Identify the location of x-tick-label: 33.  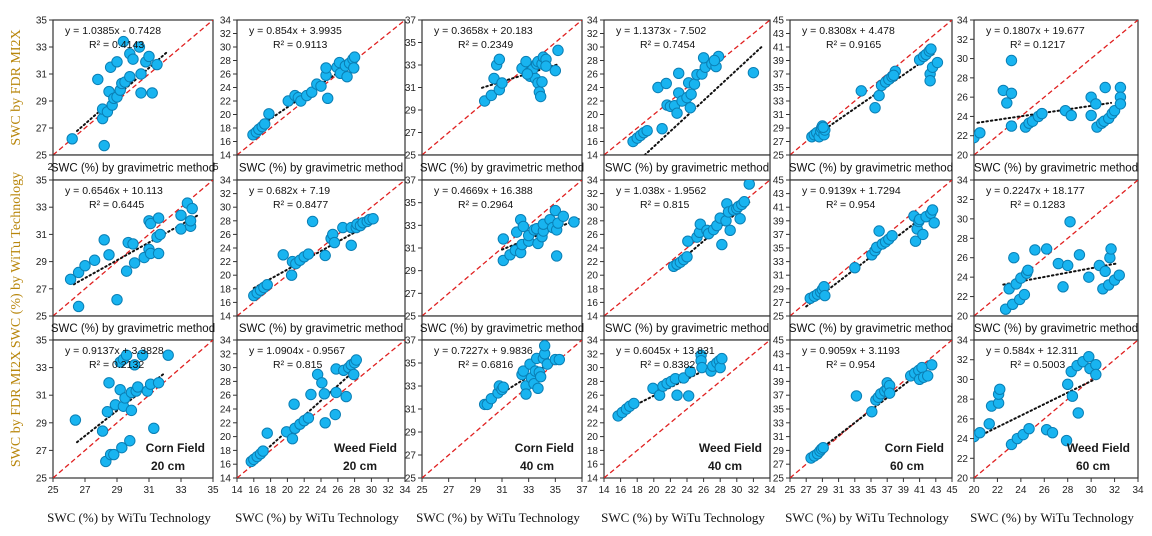
(855, 490).